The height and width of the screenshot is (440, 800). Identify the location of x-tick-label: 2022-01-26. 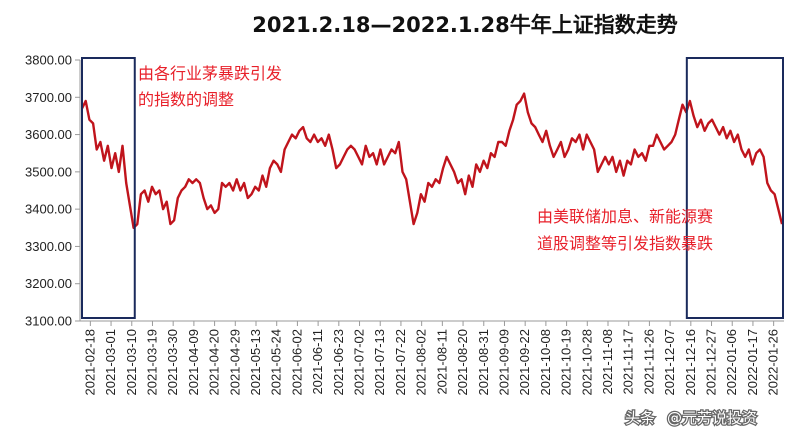
(773, 362).